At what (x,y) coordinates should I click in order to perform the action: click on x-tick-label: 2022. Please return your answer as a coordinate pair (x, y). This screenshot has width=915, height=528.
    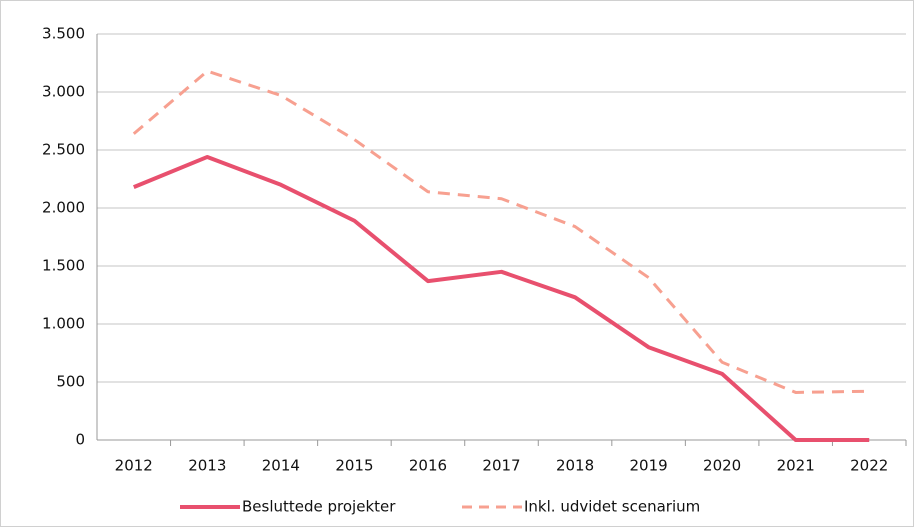
    Looking at the image, I should click on (869, 466).